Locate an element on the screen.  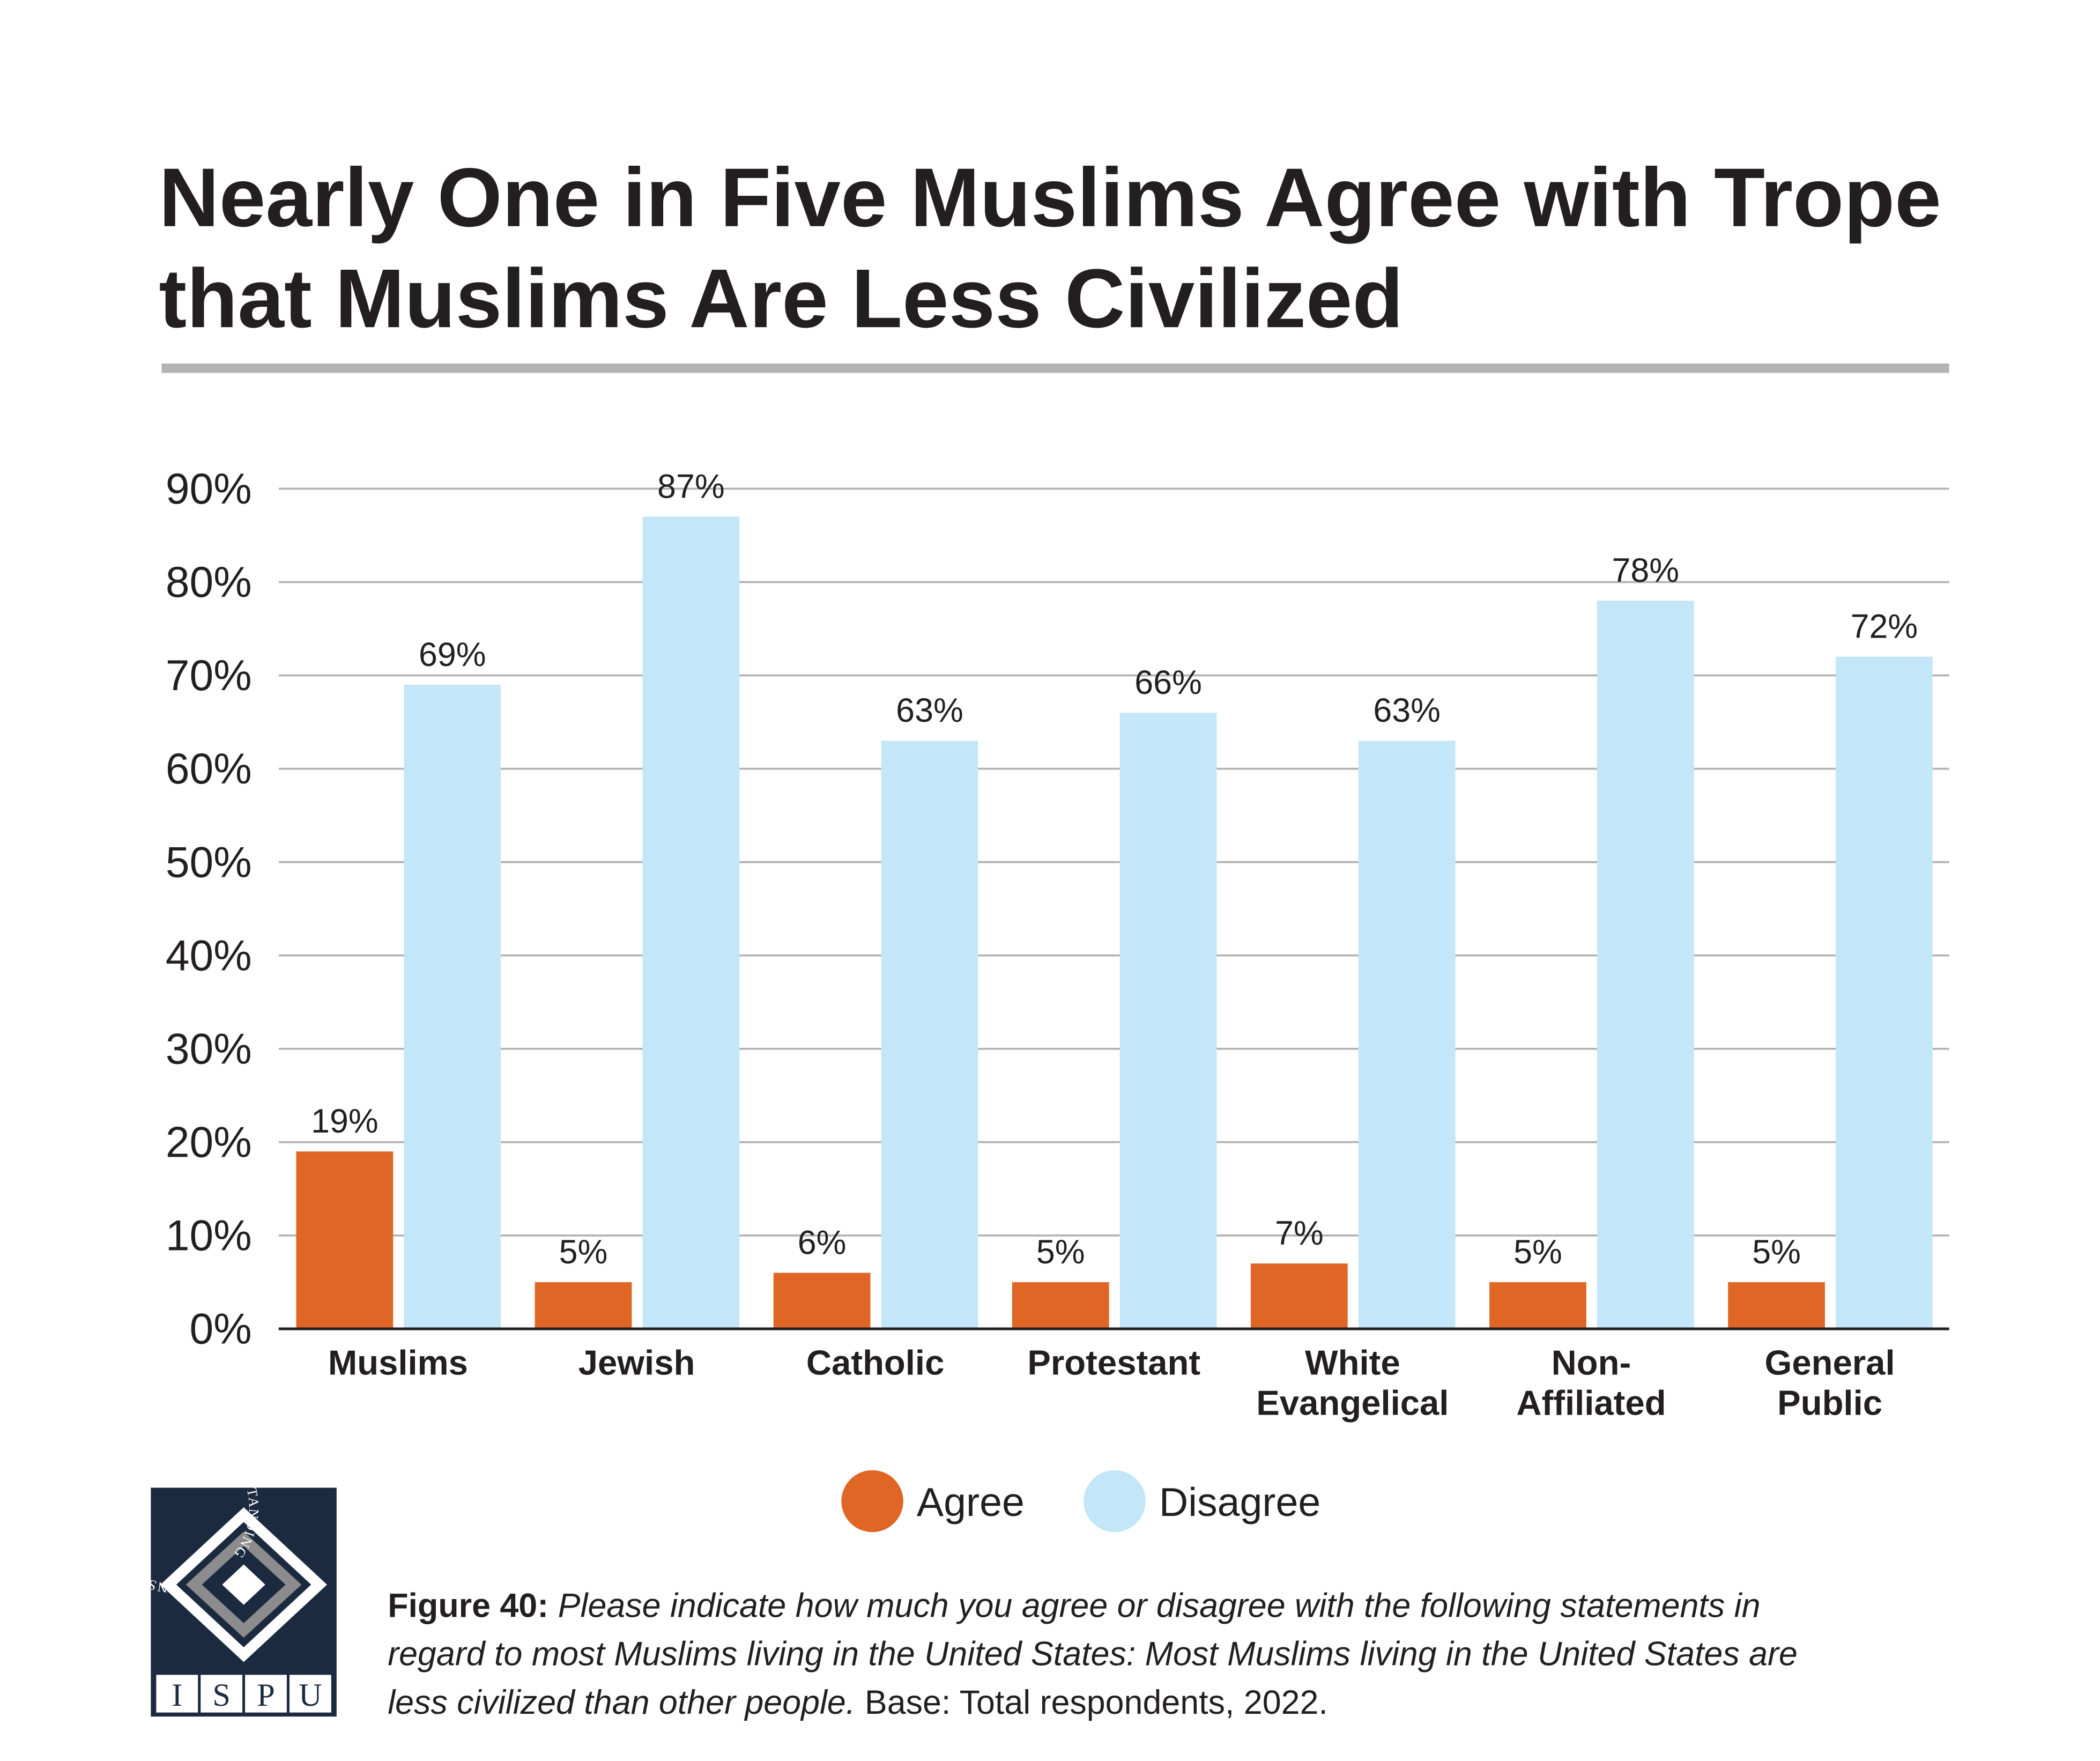
legend-label: Agree is located at coordinates (971, 1502).